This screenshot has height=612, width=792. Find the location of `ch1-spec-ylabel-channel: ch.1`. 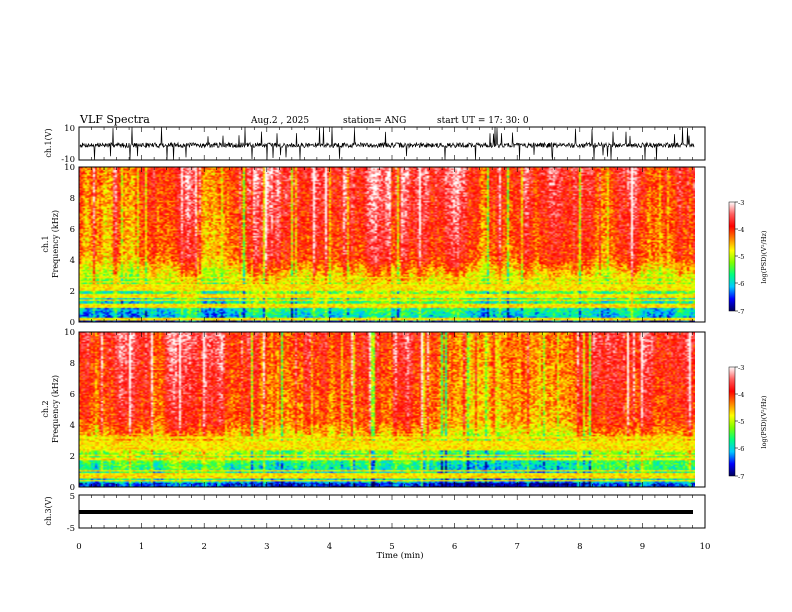

ch1-spec-ylabel-channel: ch.1 is located at coordinates (45, 243).